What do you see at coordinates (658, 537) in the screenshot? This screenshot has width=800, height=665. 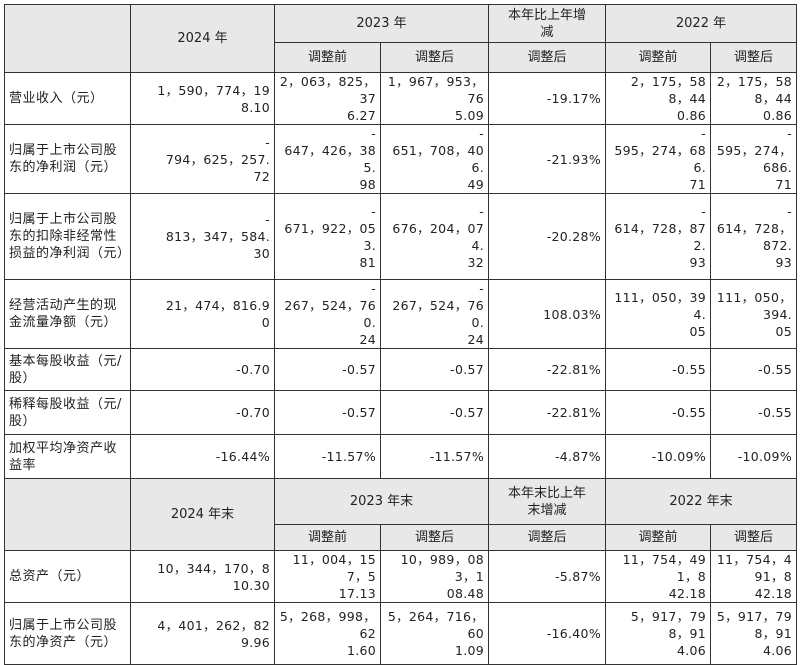 I see `header-2022-end-before: 调整前` at bounding box center [658, 537].